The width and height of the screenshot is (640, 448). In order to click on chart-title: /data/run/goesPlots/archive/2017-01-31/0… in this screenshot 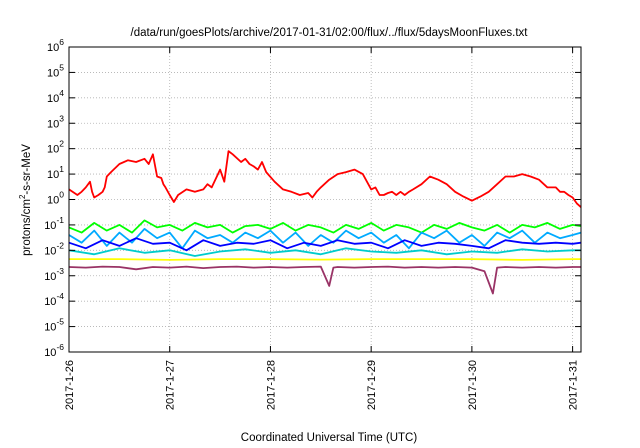, I will do `click(330, 33)`.